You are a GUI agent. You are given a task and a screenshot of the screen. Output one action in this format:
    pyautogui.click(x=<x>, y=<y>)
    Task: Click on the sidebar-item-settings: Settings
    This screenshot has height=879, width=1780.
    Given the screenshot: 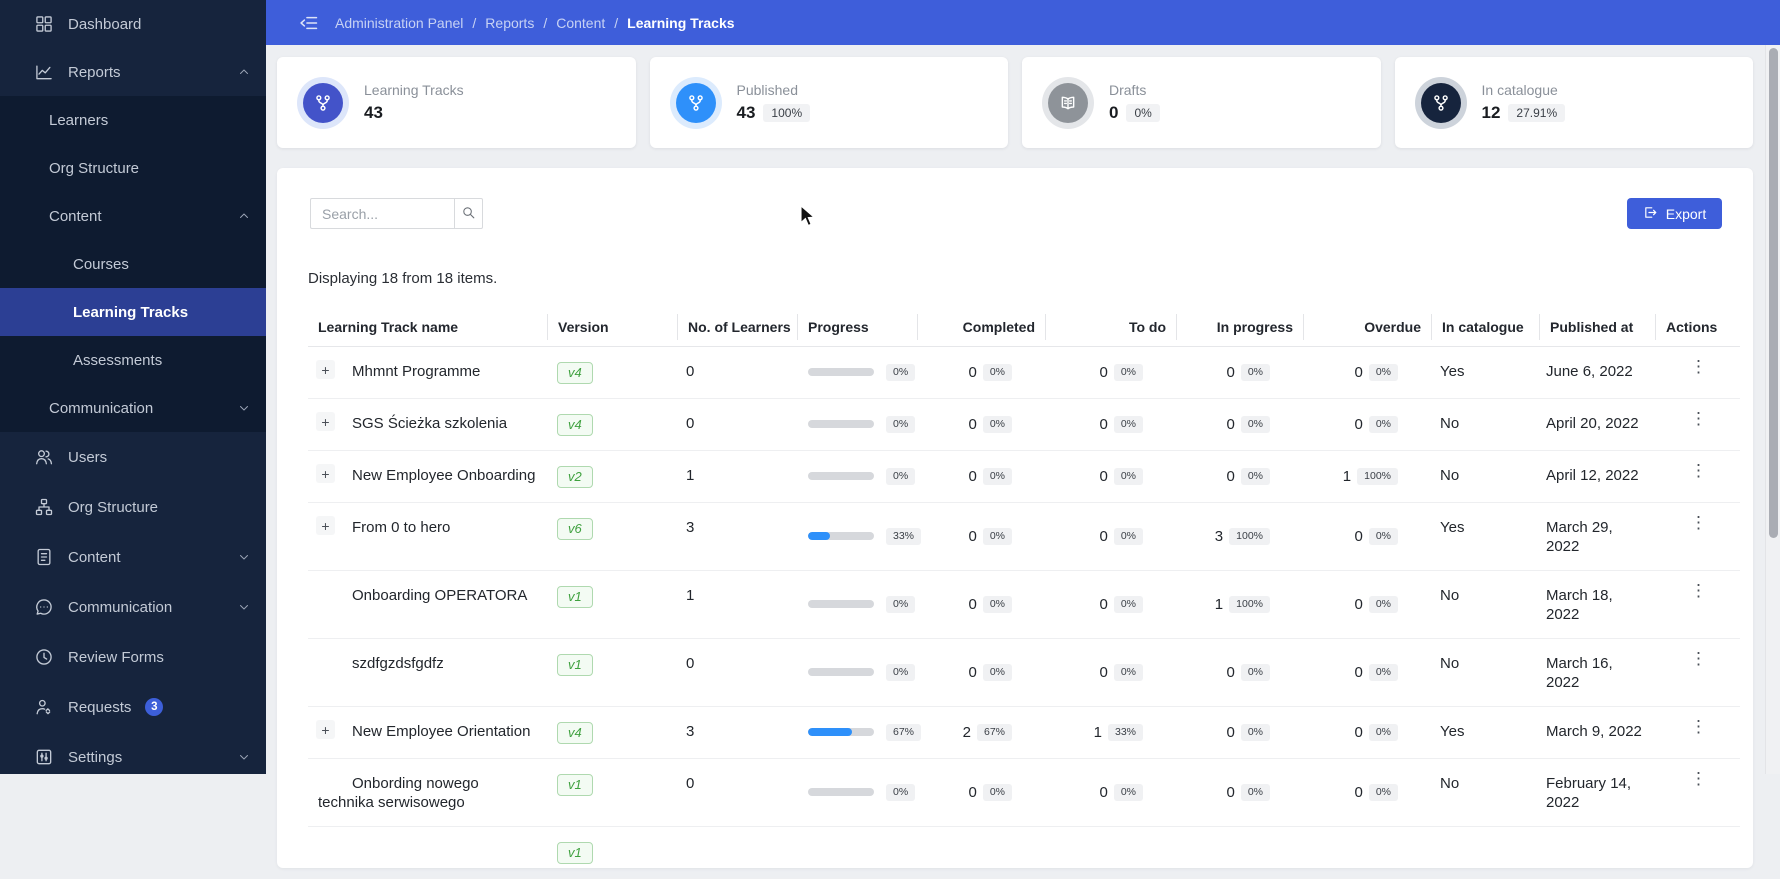 What is the action you would take?
    pyautogui.click(x=133, y=757)
    